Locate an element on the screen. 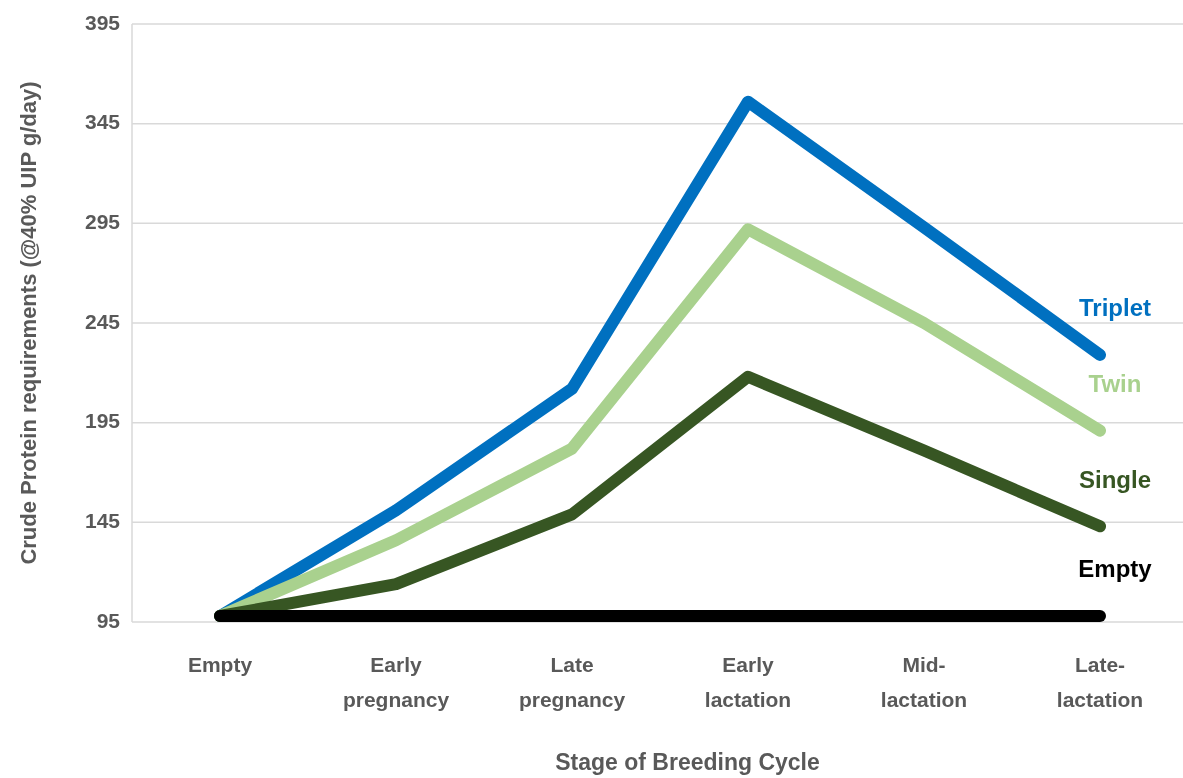  y-tick-label: 95 is located at coordinates (108, 620).